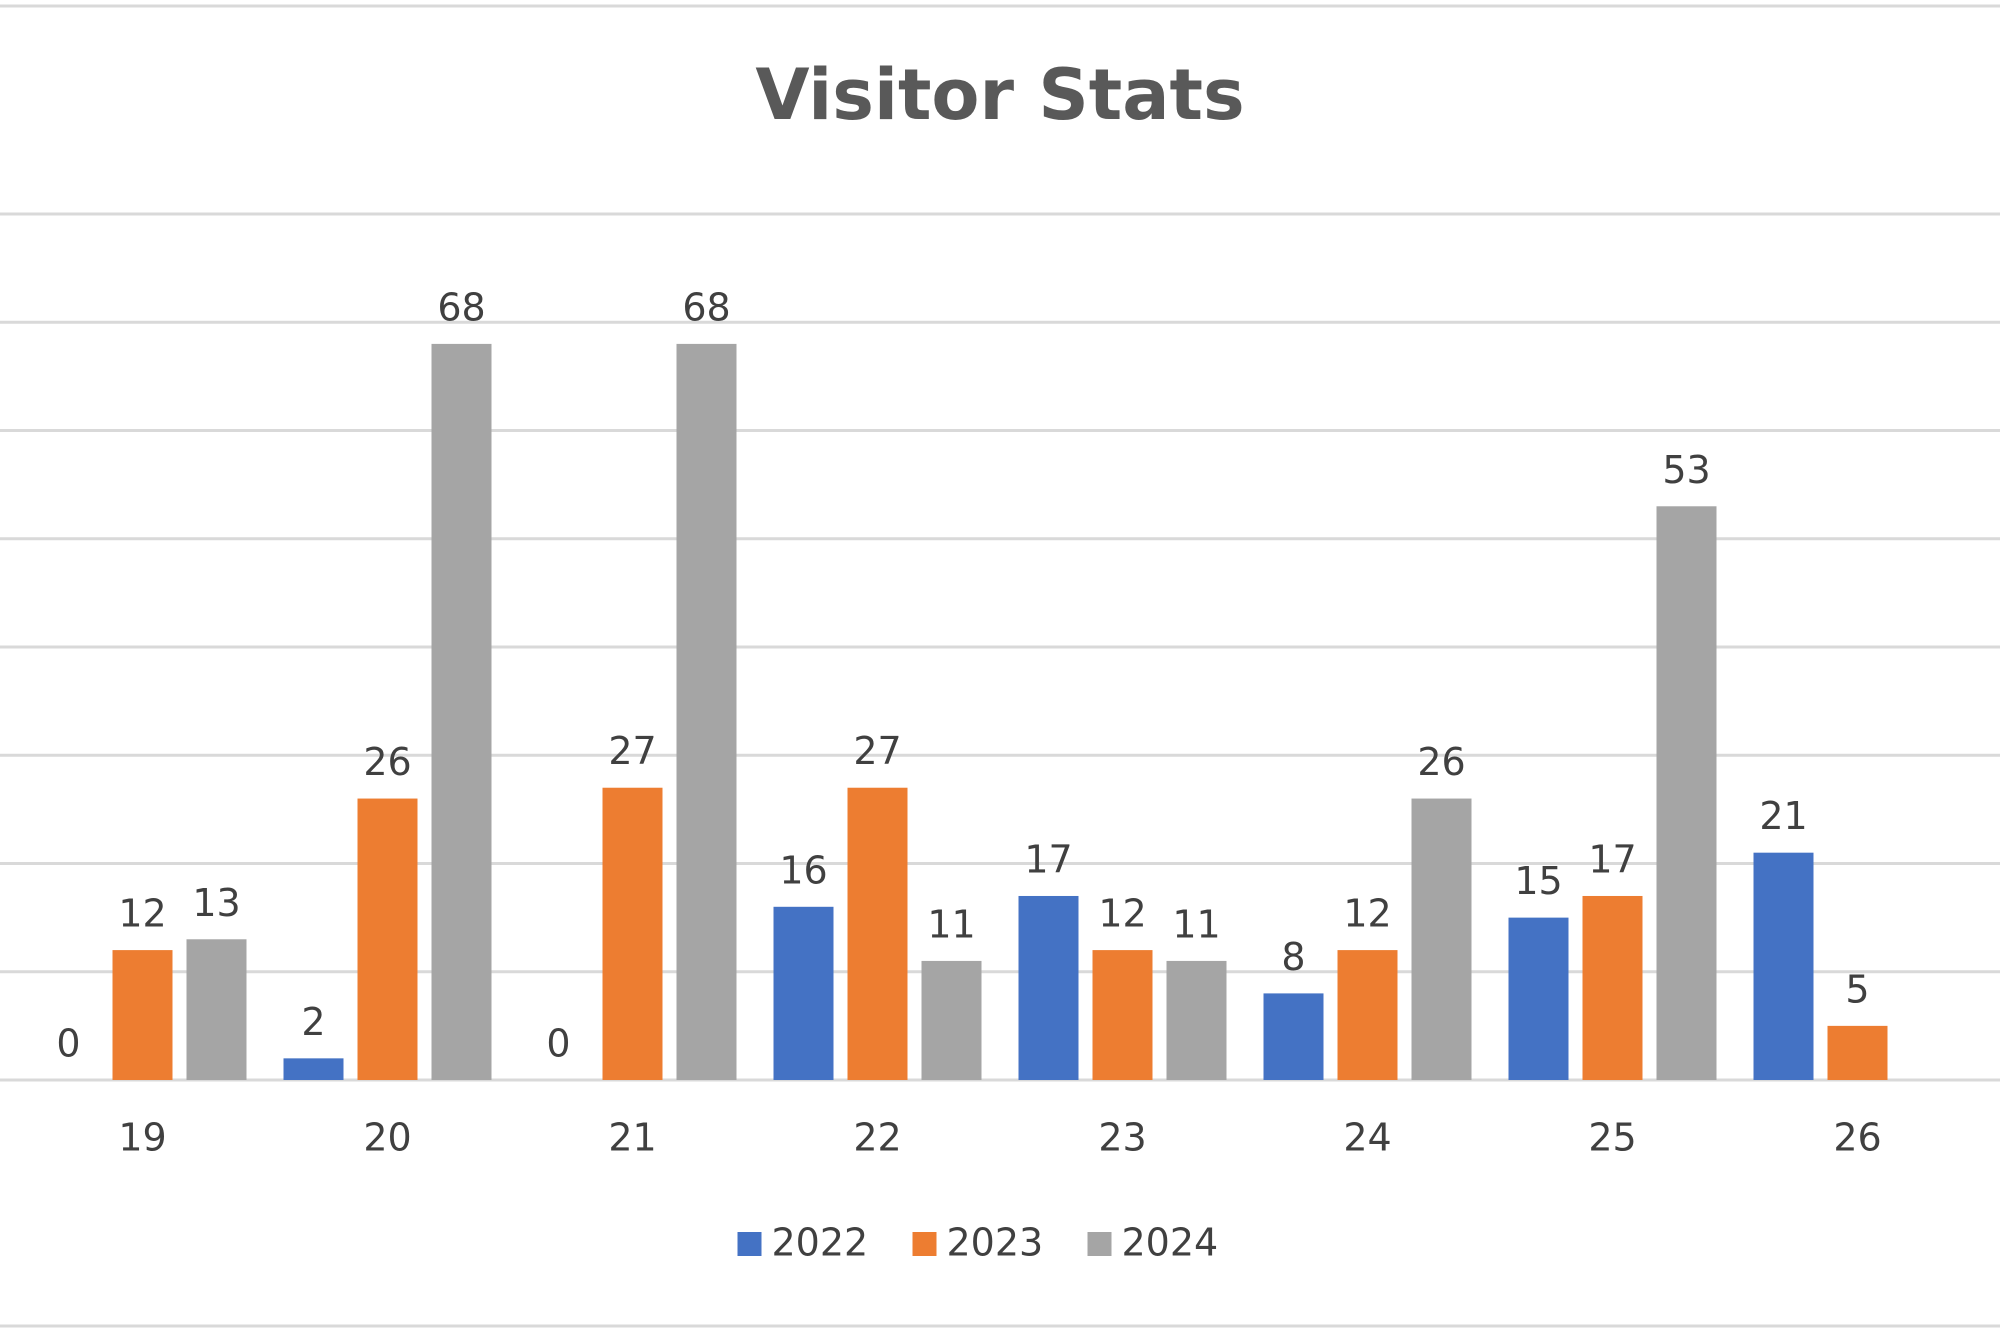  I want to click on legend-label: 2022, so click(820, 1243).